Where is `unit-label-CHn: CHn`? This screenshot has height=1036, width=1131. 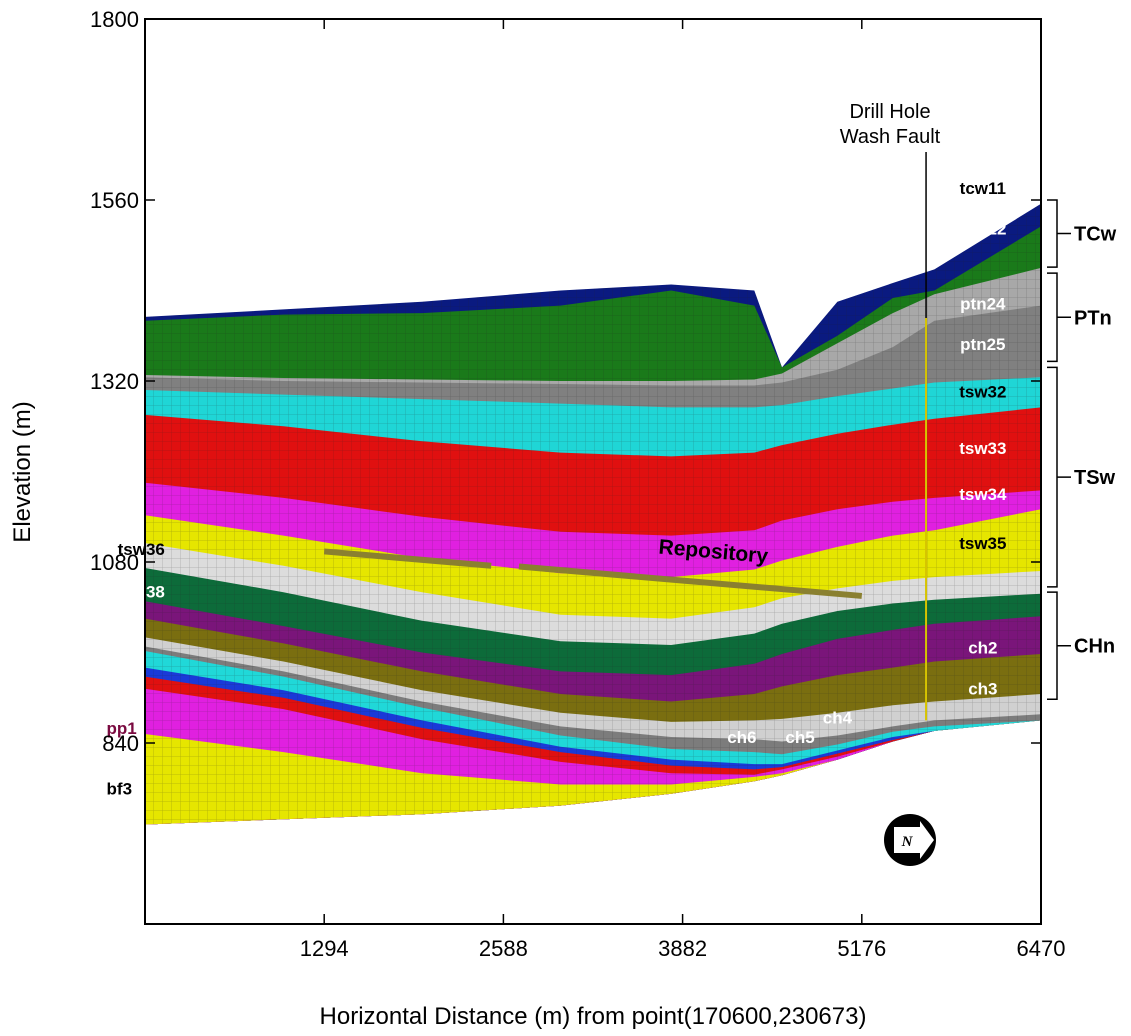 unit-label-CHn: CHn is located at coordinates (1094, 647).